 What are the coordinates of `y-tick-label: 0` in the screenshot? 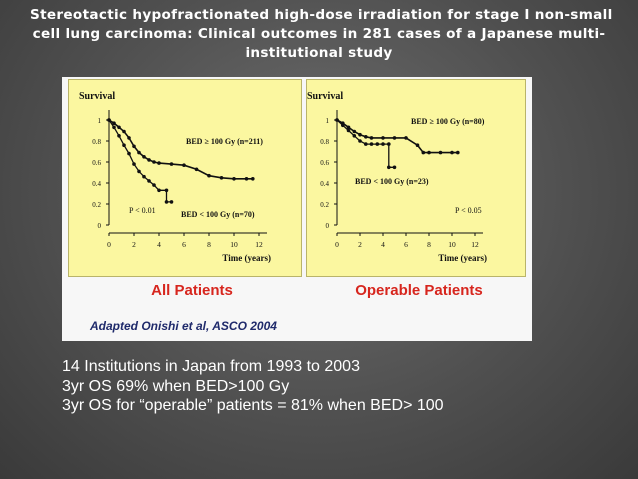 It's located at (328, 226).